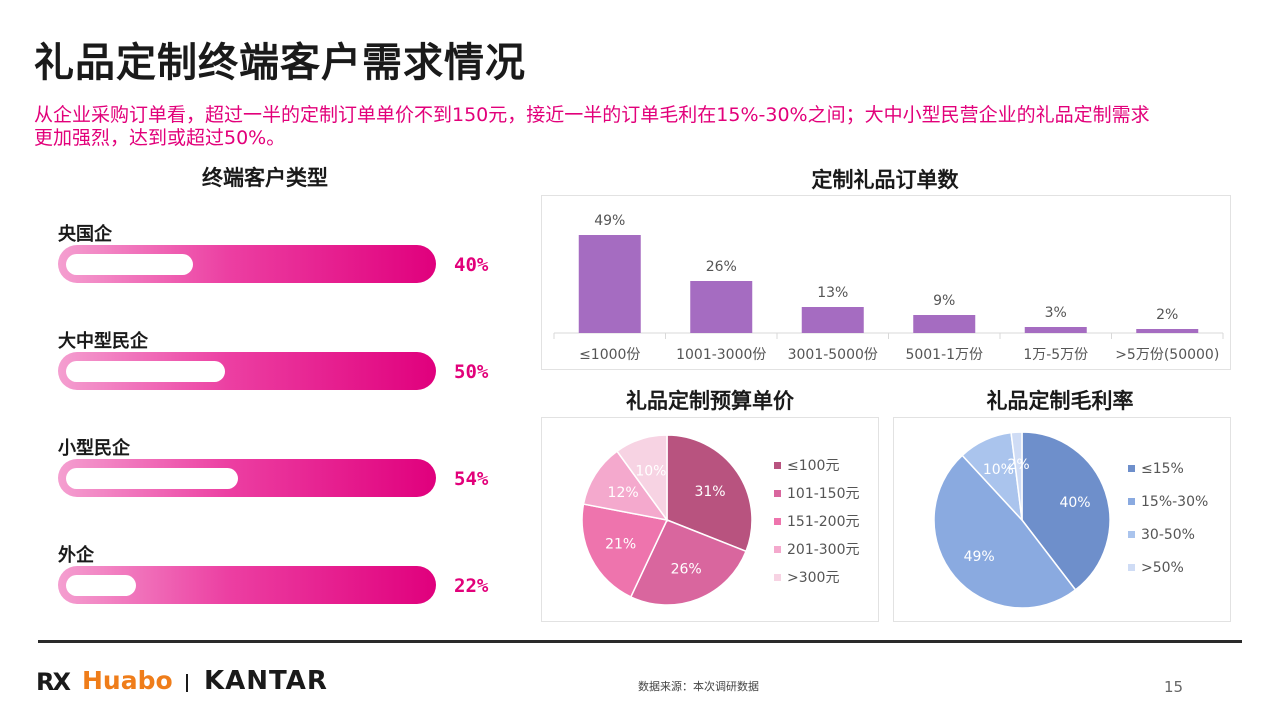 The height and width of the screenshot is (720, 1280). What do you see at coordinates (620, 545) in the screenshot?
I see `budget-data-label: 21%` at bounding box center [620, 545].